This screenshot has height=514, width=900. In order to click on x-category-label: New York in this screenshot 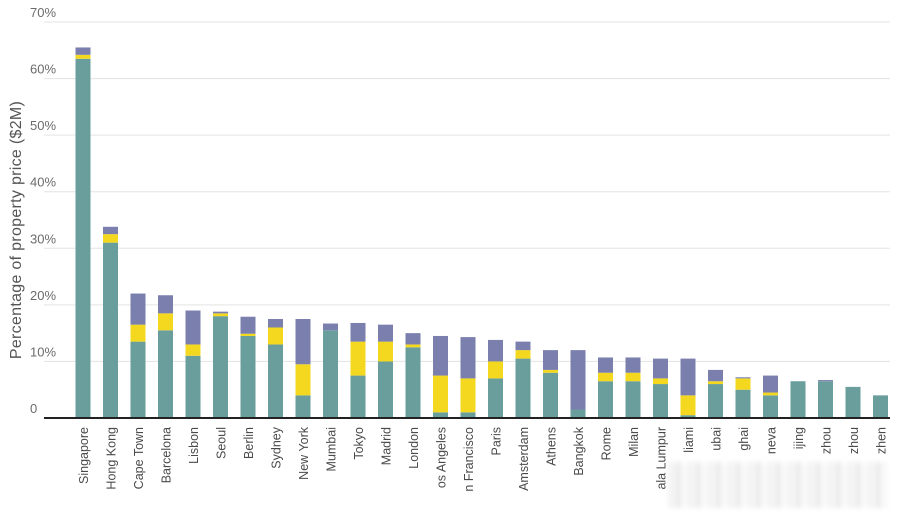, I will do `click(304, 453)`.